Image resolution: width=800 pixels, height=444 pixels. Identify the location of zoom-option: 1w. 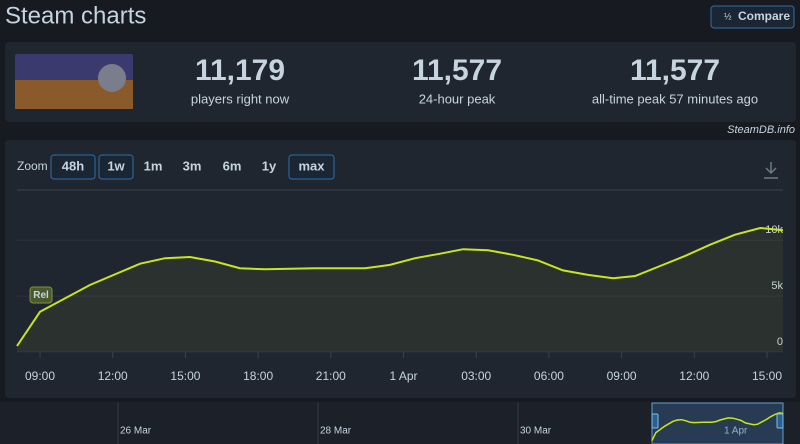
(116, 165).